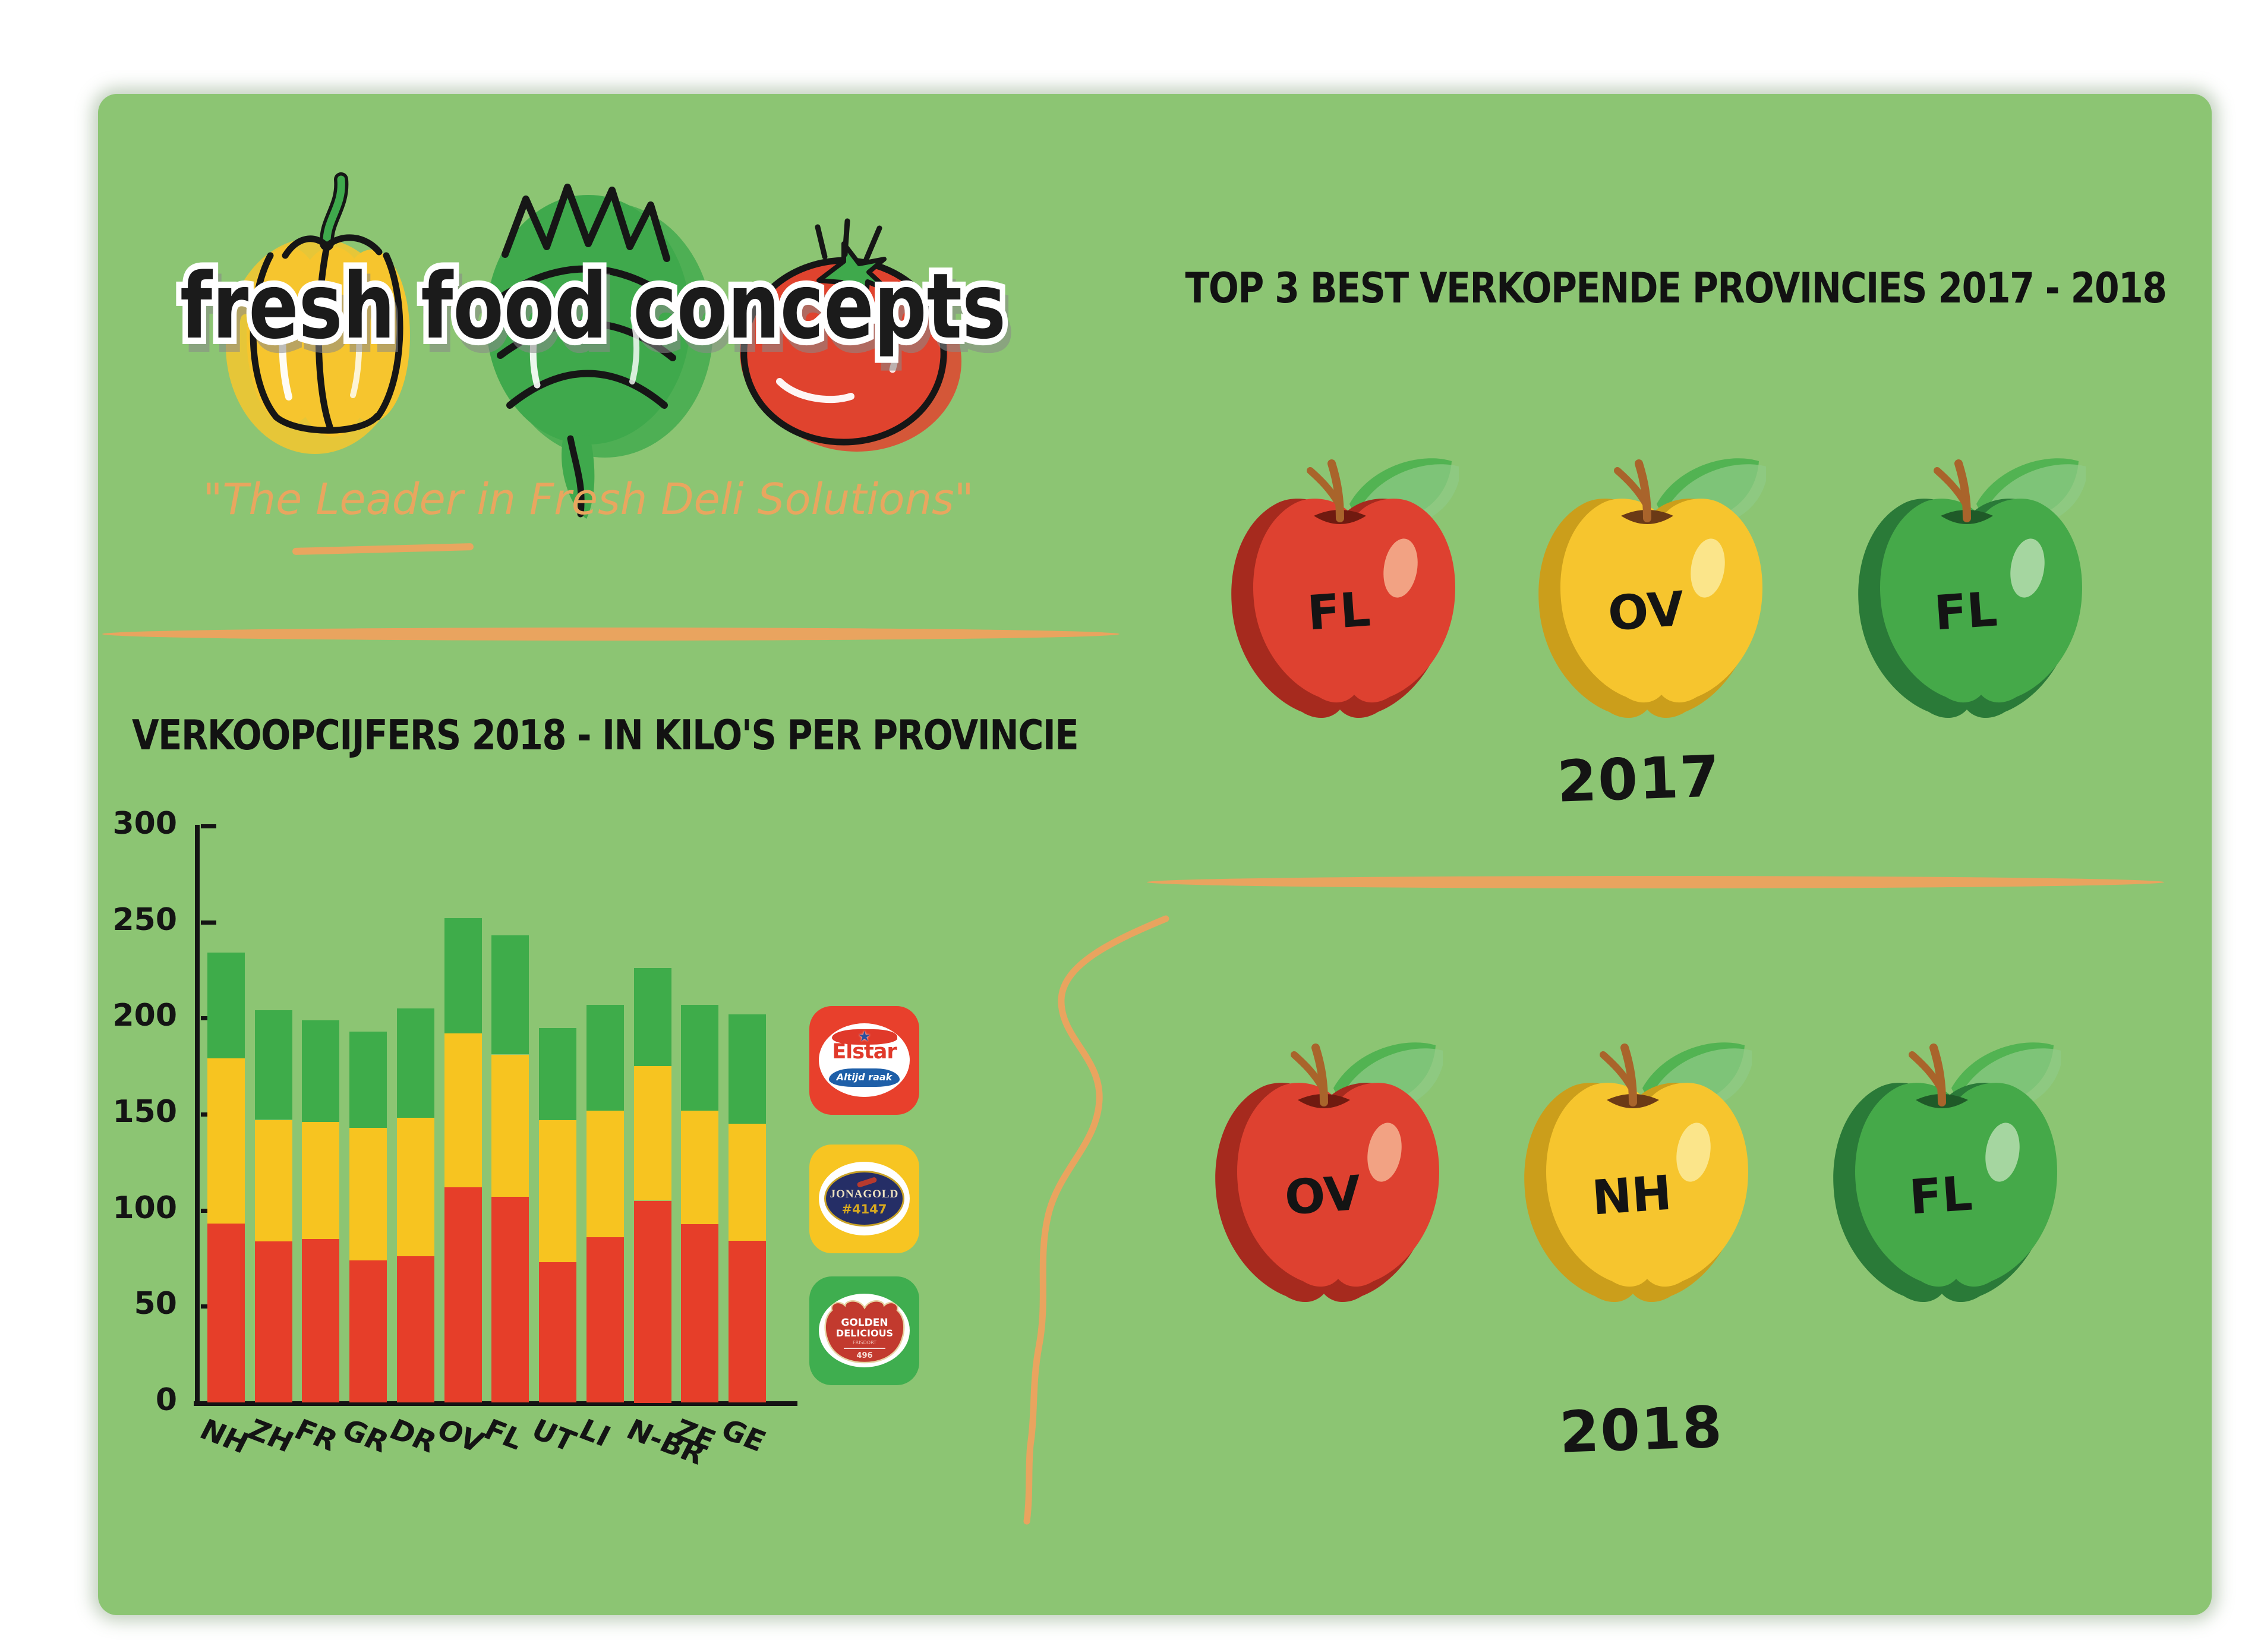 This screenshot has width=2261, height=1652. Describe the element at coordinates (1631, 1195) in the screenshot. I see `apple-province-label: NH` at that location.